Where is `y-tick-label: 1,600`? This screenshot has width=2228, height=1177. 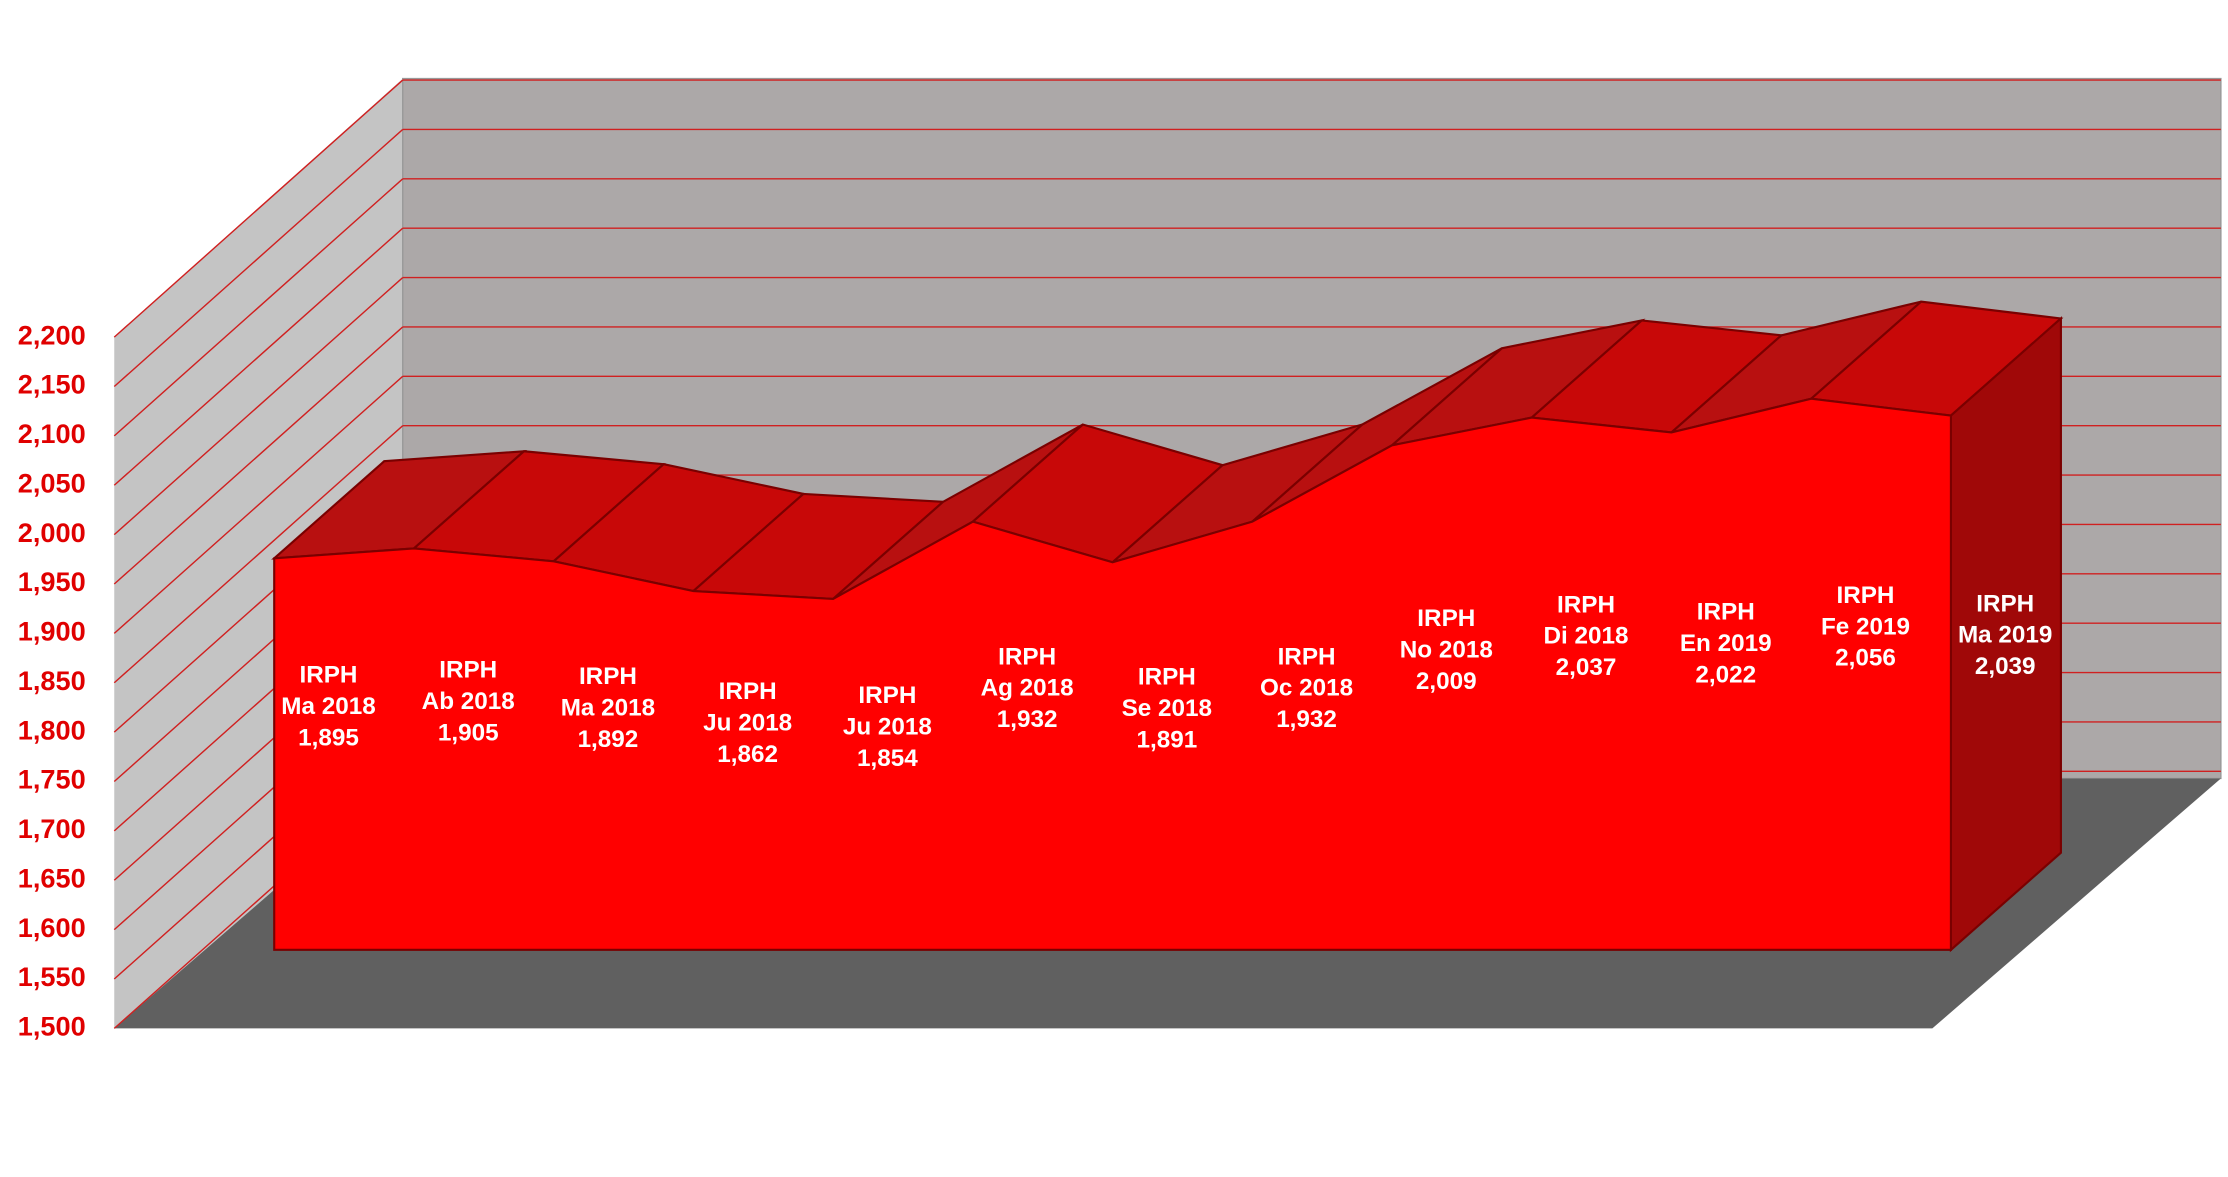
y-tick-label: 1,600 is located at coordinates (52, 927).